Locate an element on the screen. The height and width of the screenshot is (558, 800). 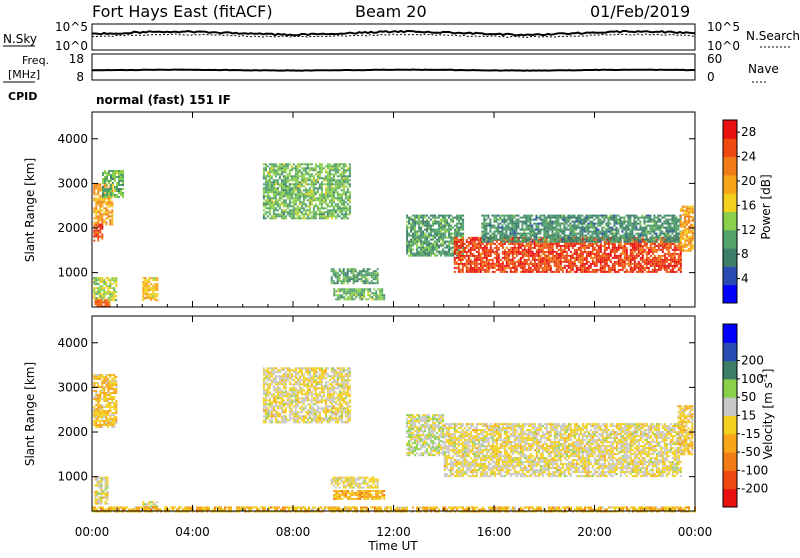
noise-tick-right-bottom: 10^0 is located at coordinates (723, 46).